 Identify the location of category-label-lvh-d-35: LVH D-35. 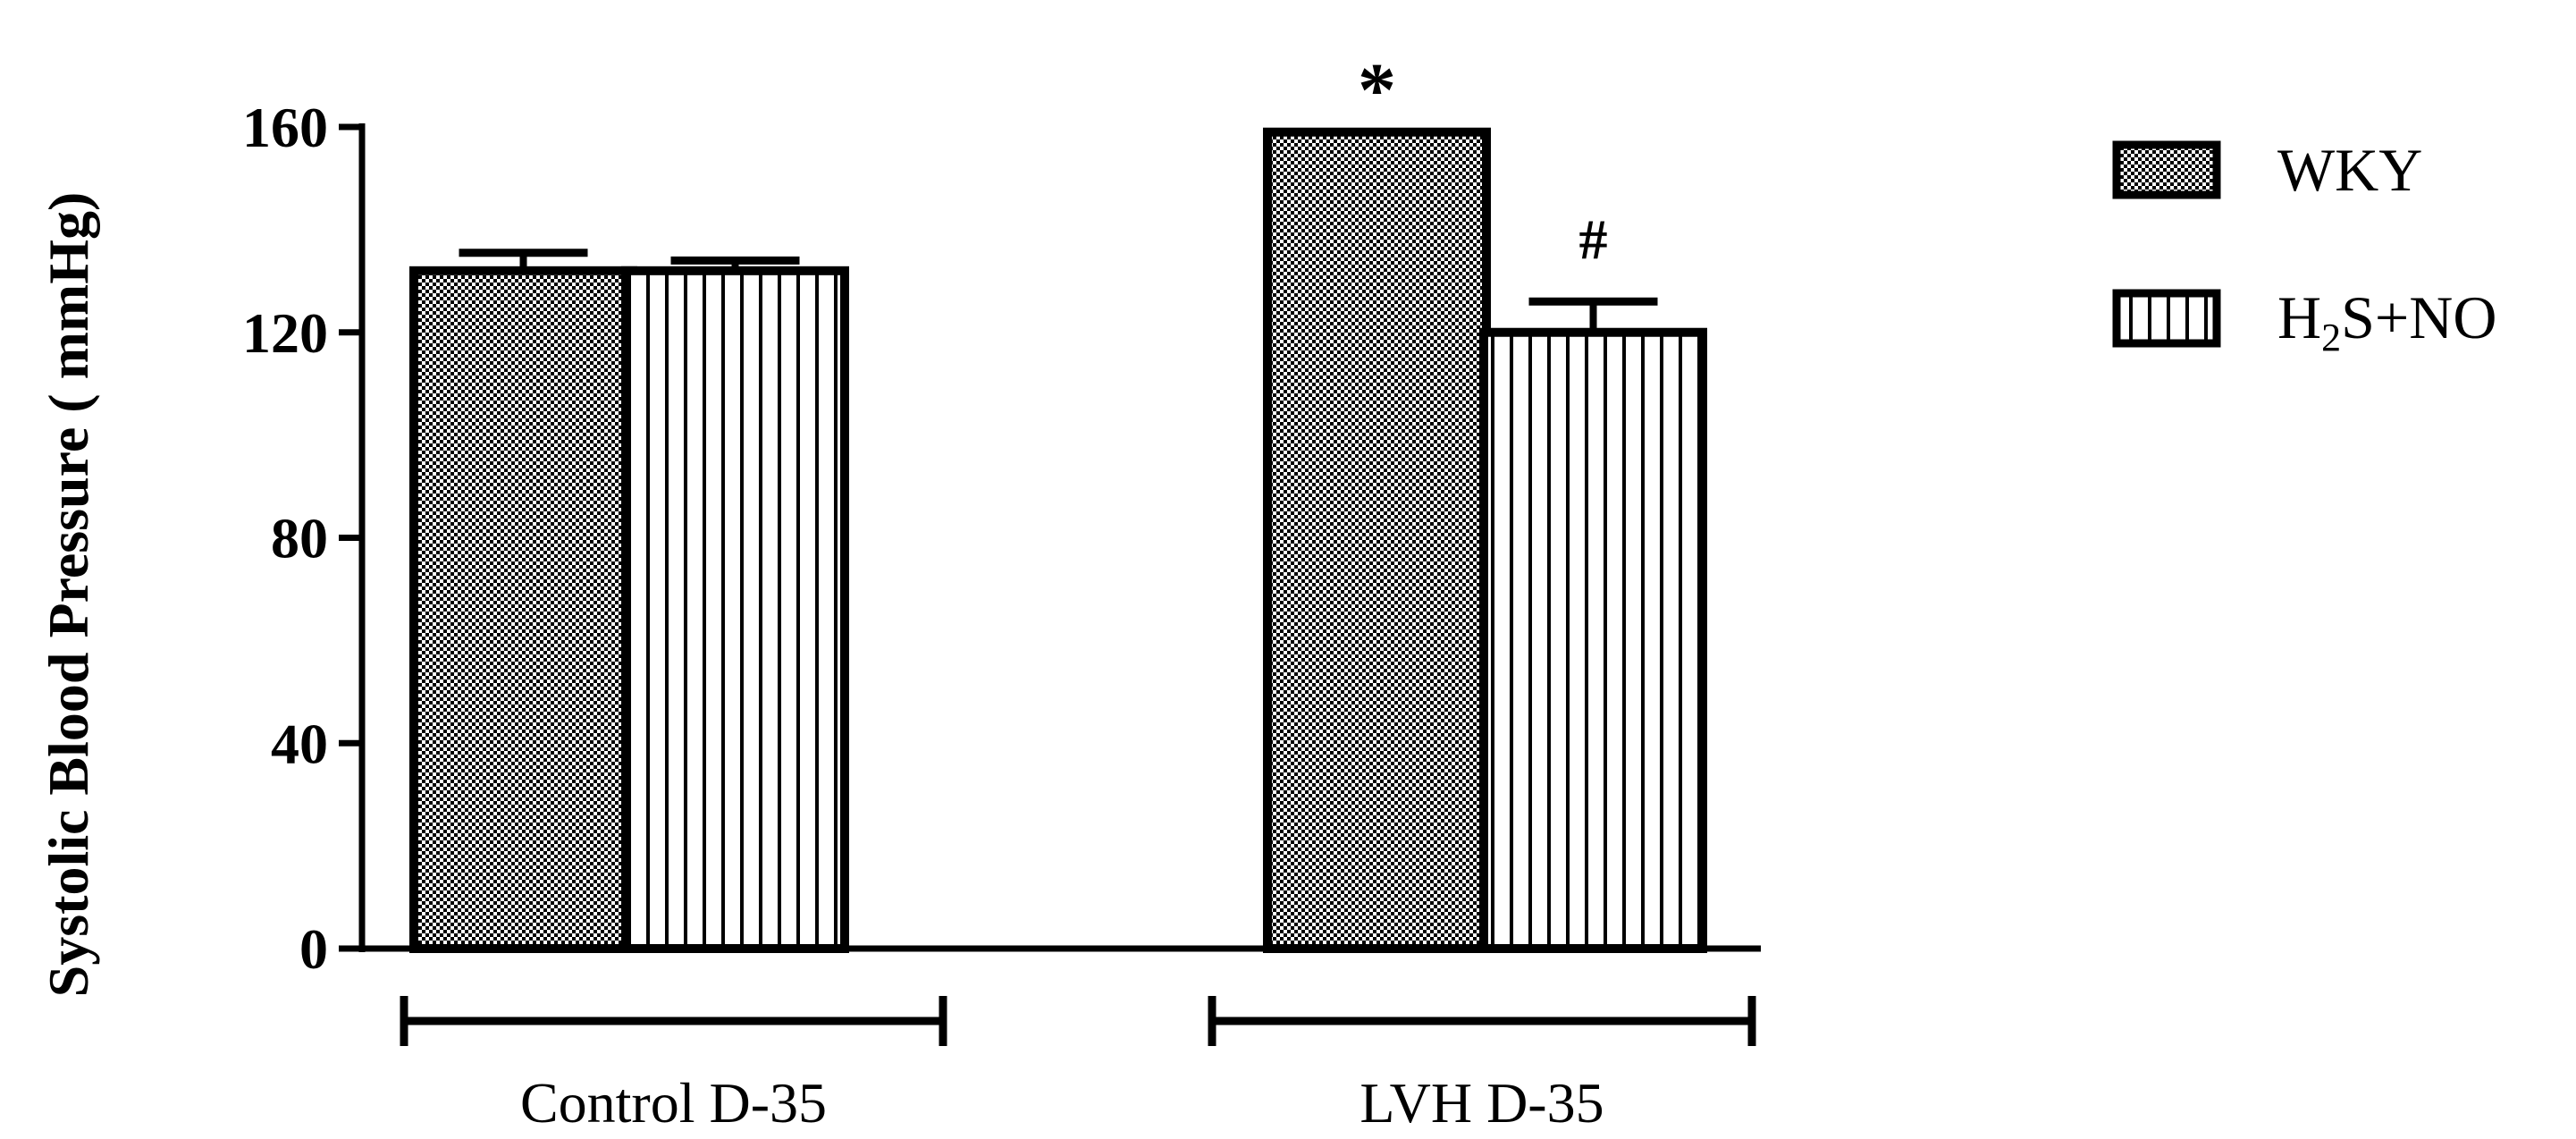
(1482, 1103).